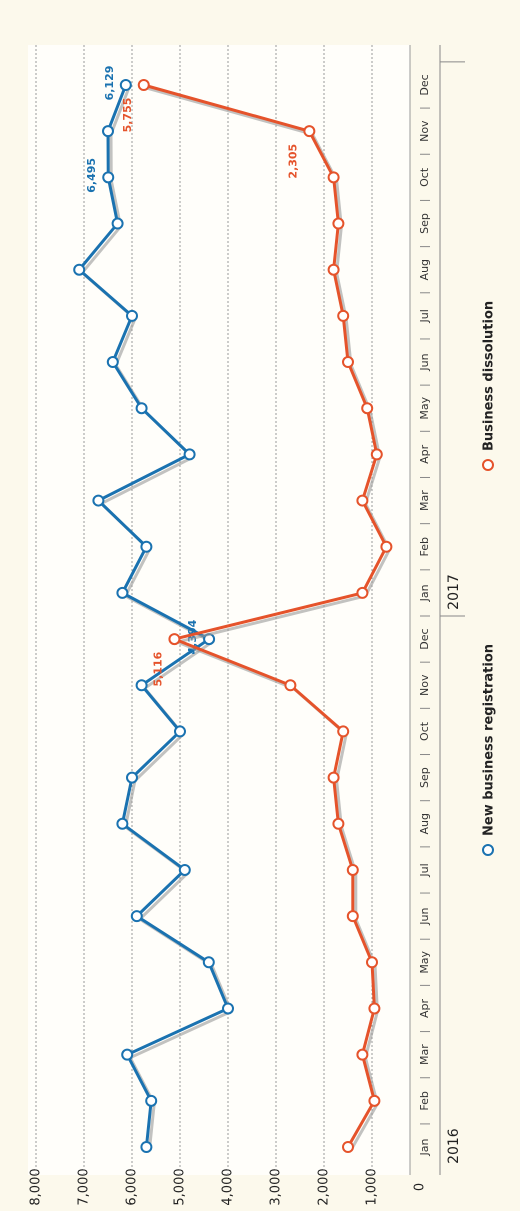 The height and width of the screenshot is (1211, 520). What do you see at coordinates (324, 1186) in the screenshot?
I see `y-tick-label: 2,000` at bounding box center [324, 1186].